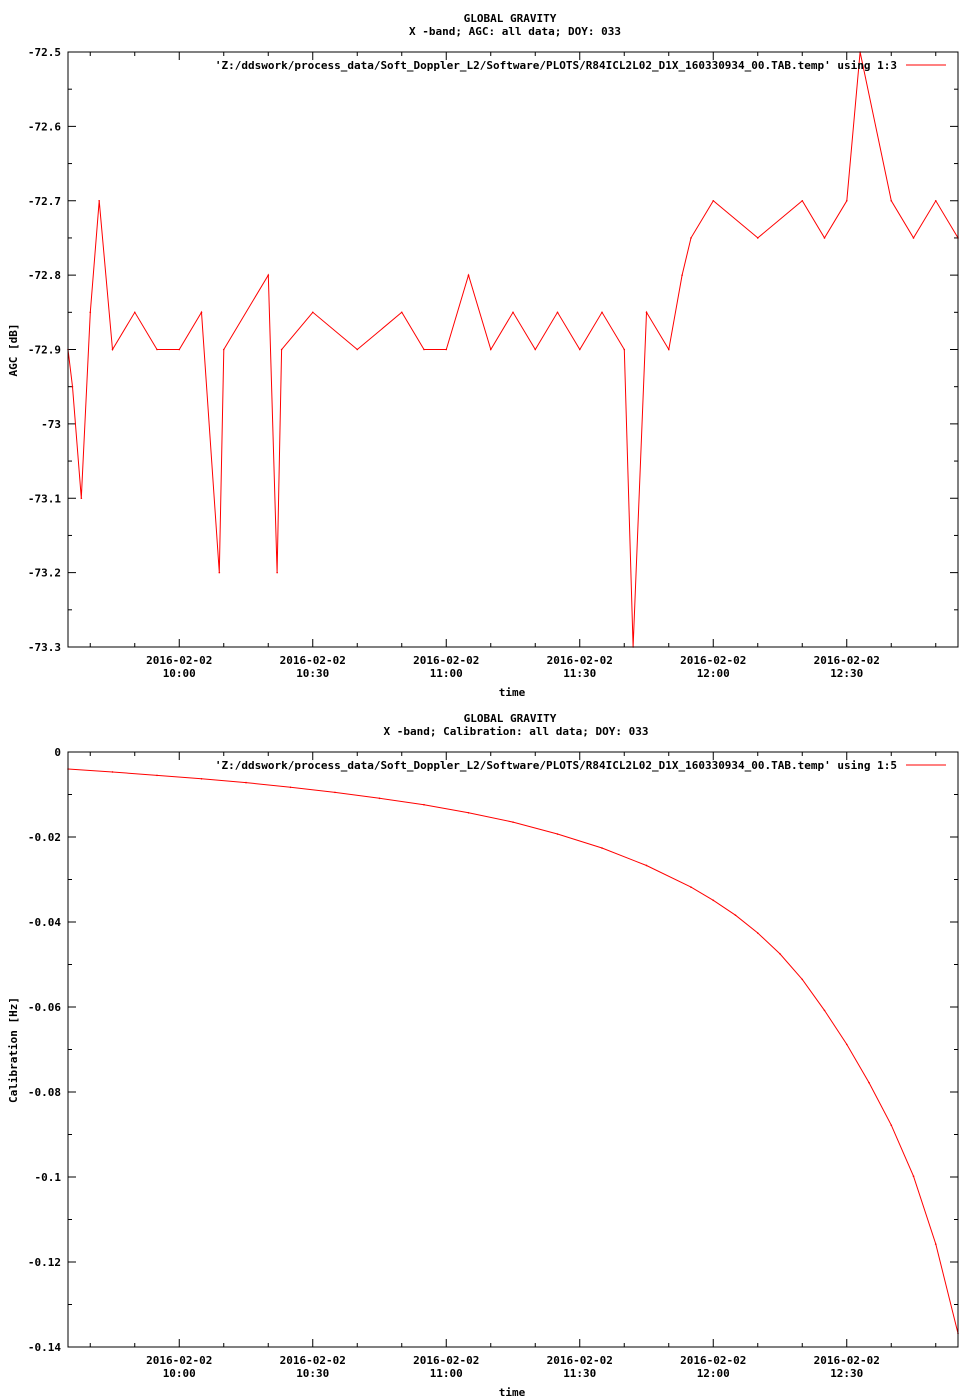 This screenshot has height=1400, width=980. Describe the element at coordinates (44, 350) in the screenshot. I see `y-tick-label: -72.9` at that location.